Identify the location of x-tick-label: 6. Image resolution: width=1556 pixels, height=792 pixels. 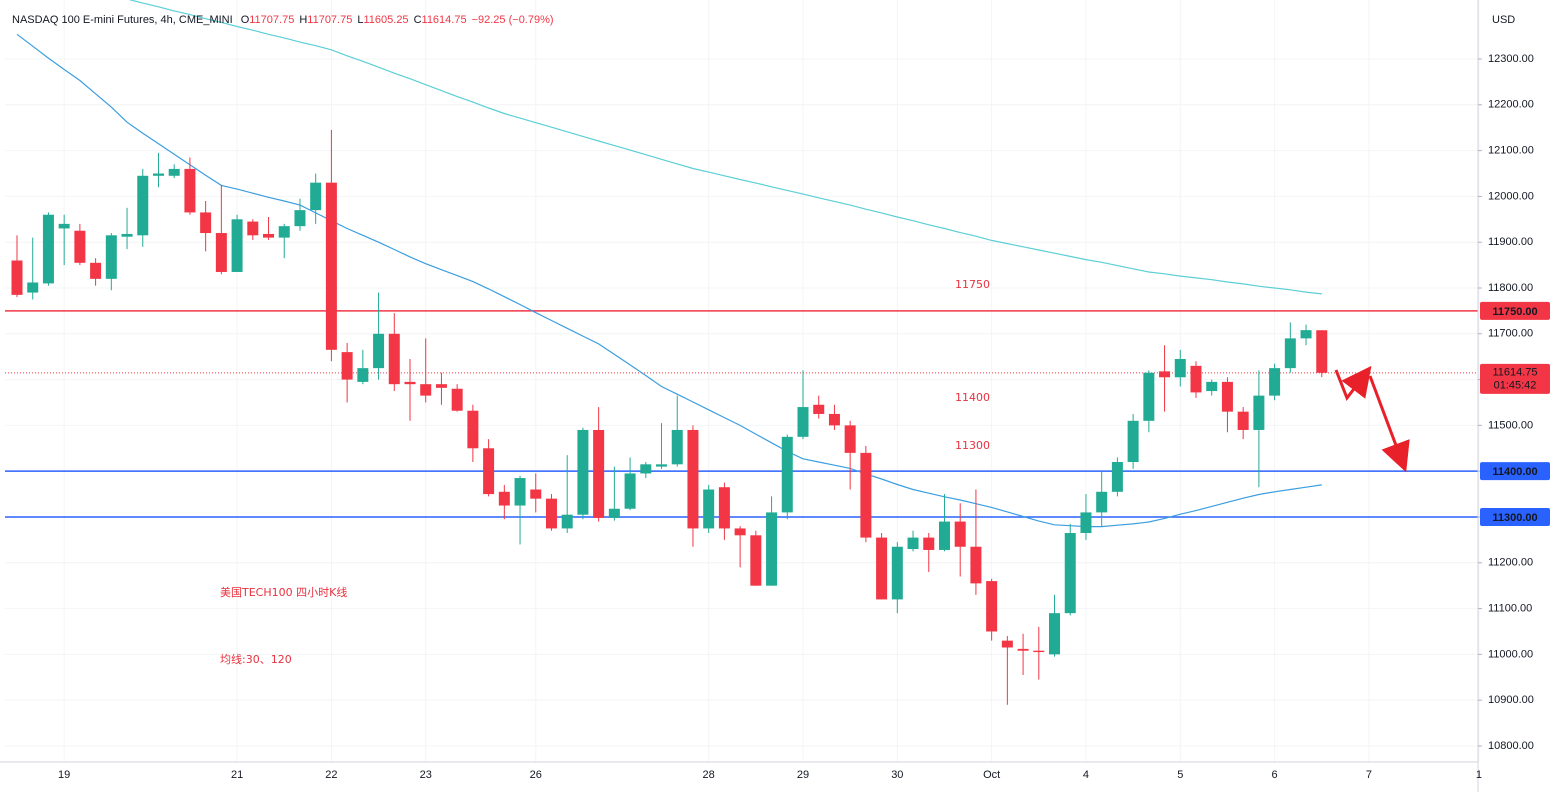
(1275, 775).